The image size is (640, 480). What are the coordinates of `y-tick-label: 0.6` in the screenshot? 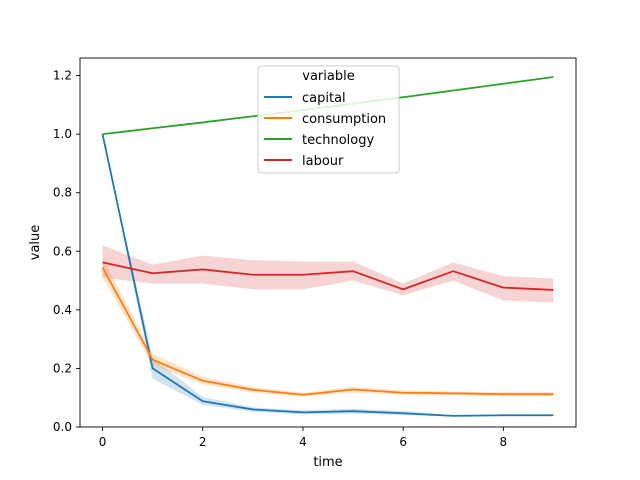 It's located at (62, 251).